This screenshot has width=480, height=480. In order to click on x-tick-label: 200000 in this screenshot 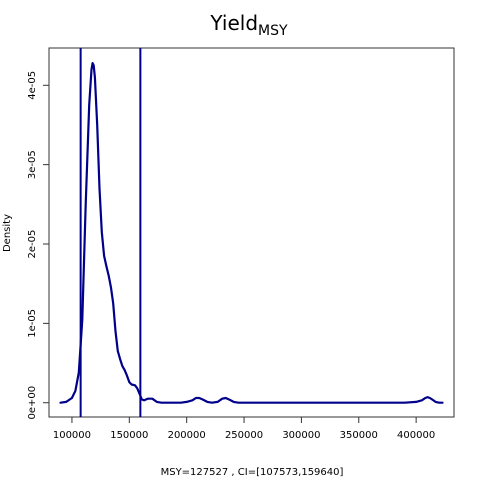, I will do `click(187, 435)`.